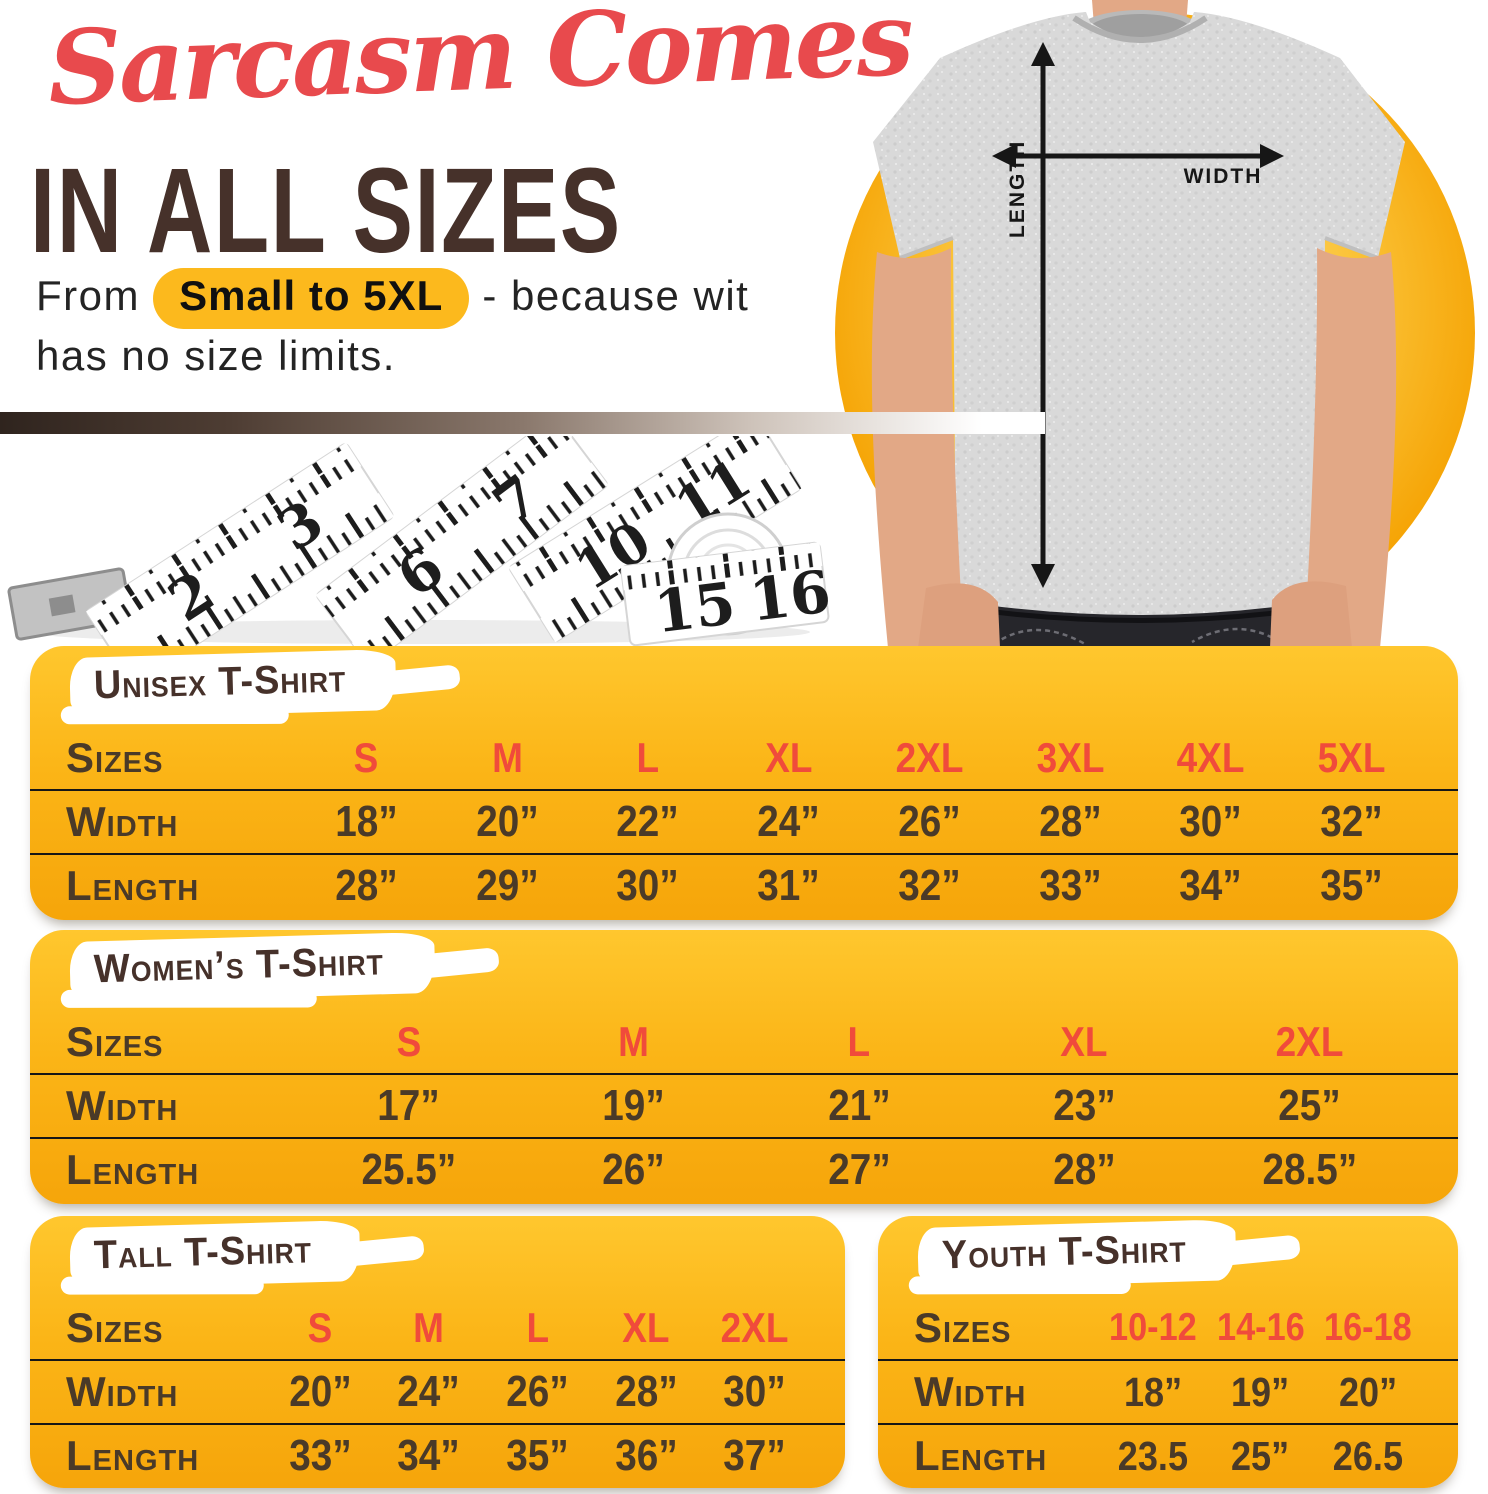 This screenshot has width=1488, height=1494. What do you see at coordinates (1260, 1327) in the screenshot?
I see `table-cell: 14-16` at bounding box center [1260, 1327].